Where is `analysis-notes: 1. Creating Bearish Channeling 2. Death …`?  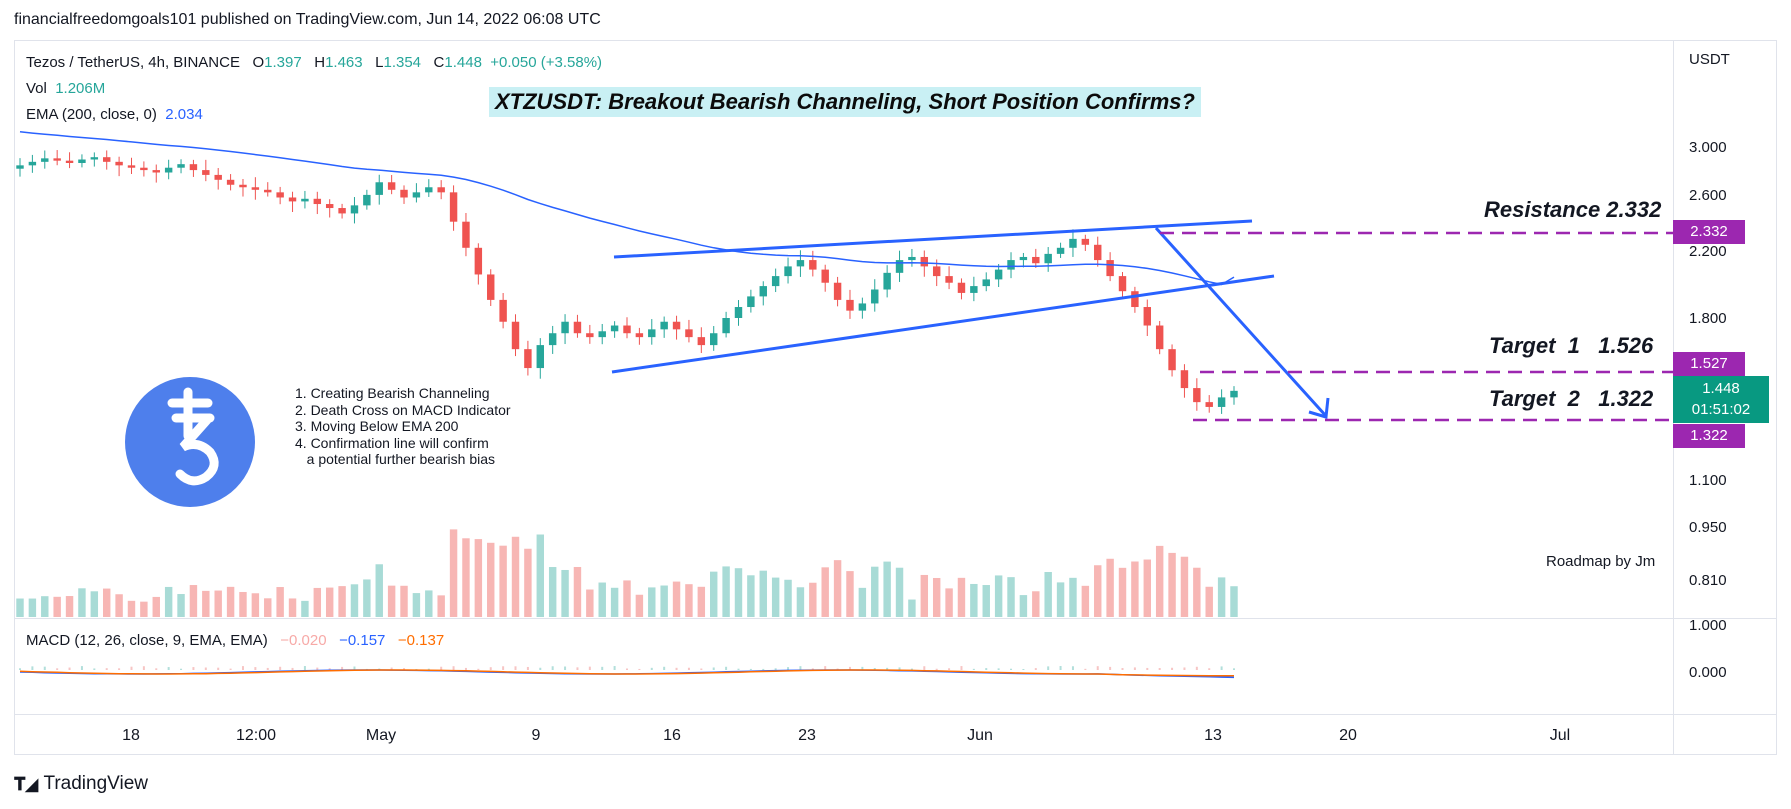
analysis-notes: 1. Creating Bearish Channeling 2. Death … is located at coordinates (403, 426).